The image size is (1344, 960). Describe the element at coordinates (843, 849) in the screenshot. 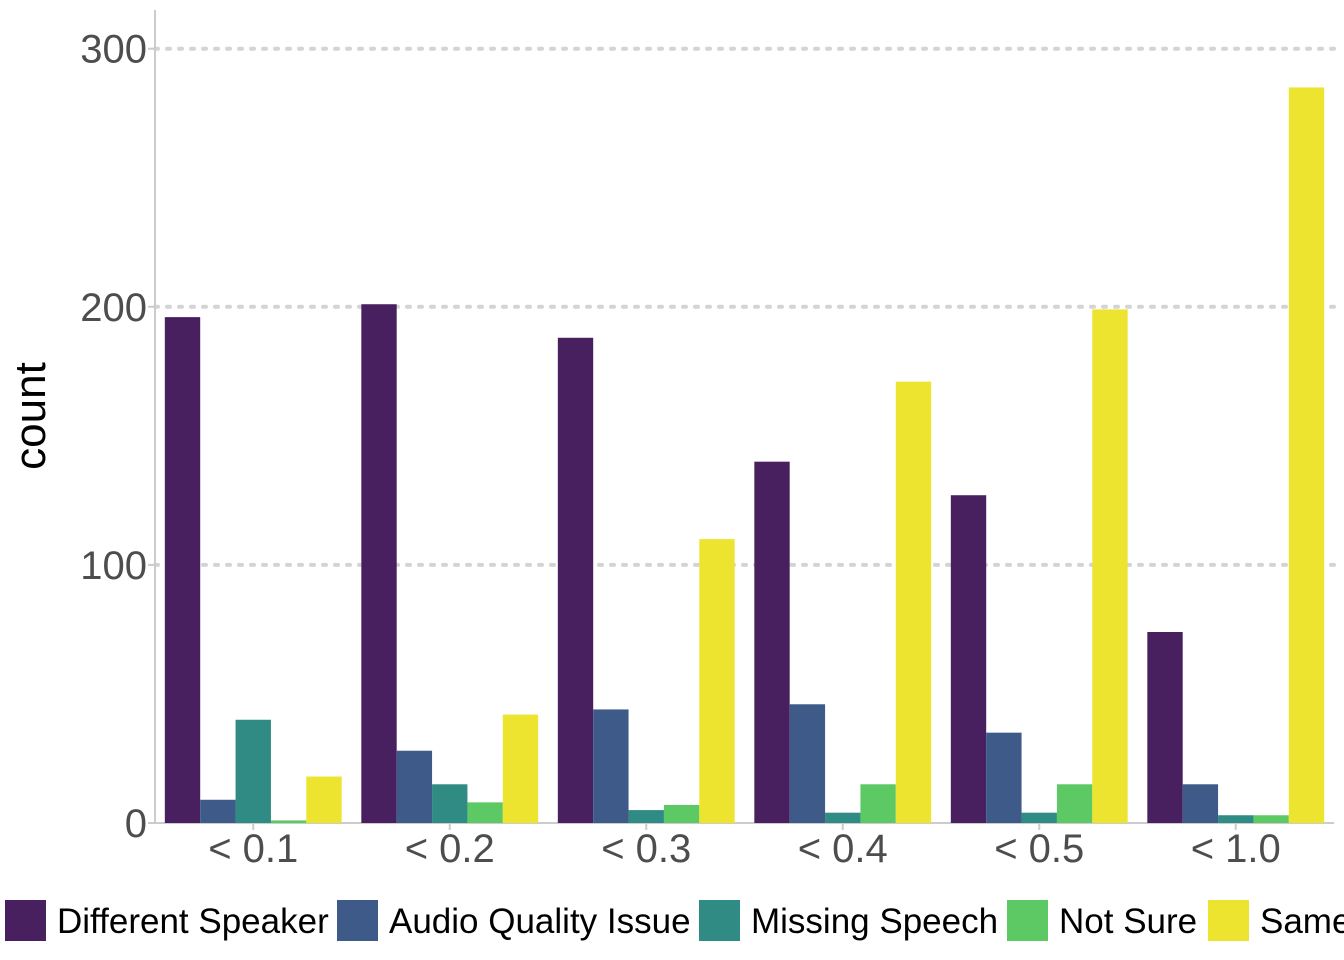

I see `x-tick-label: < 0.4` at that location.